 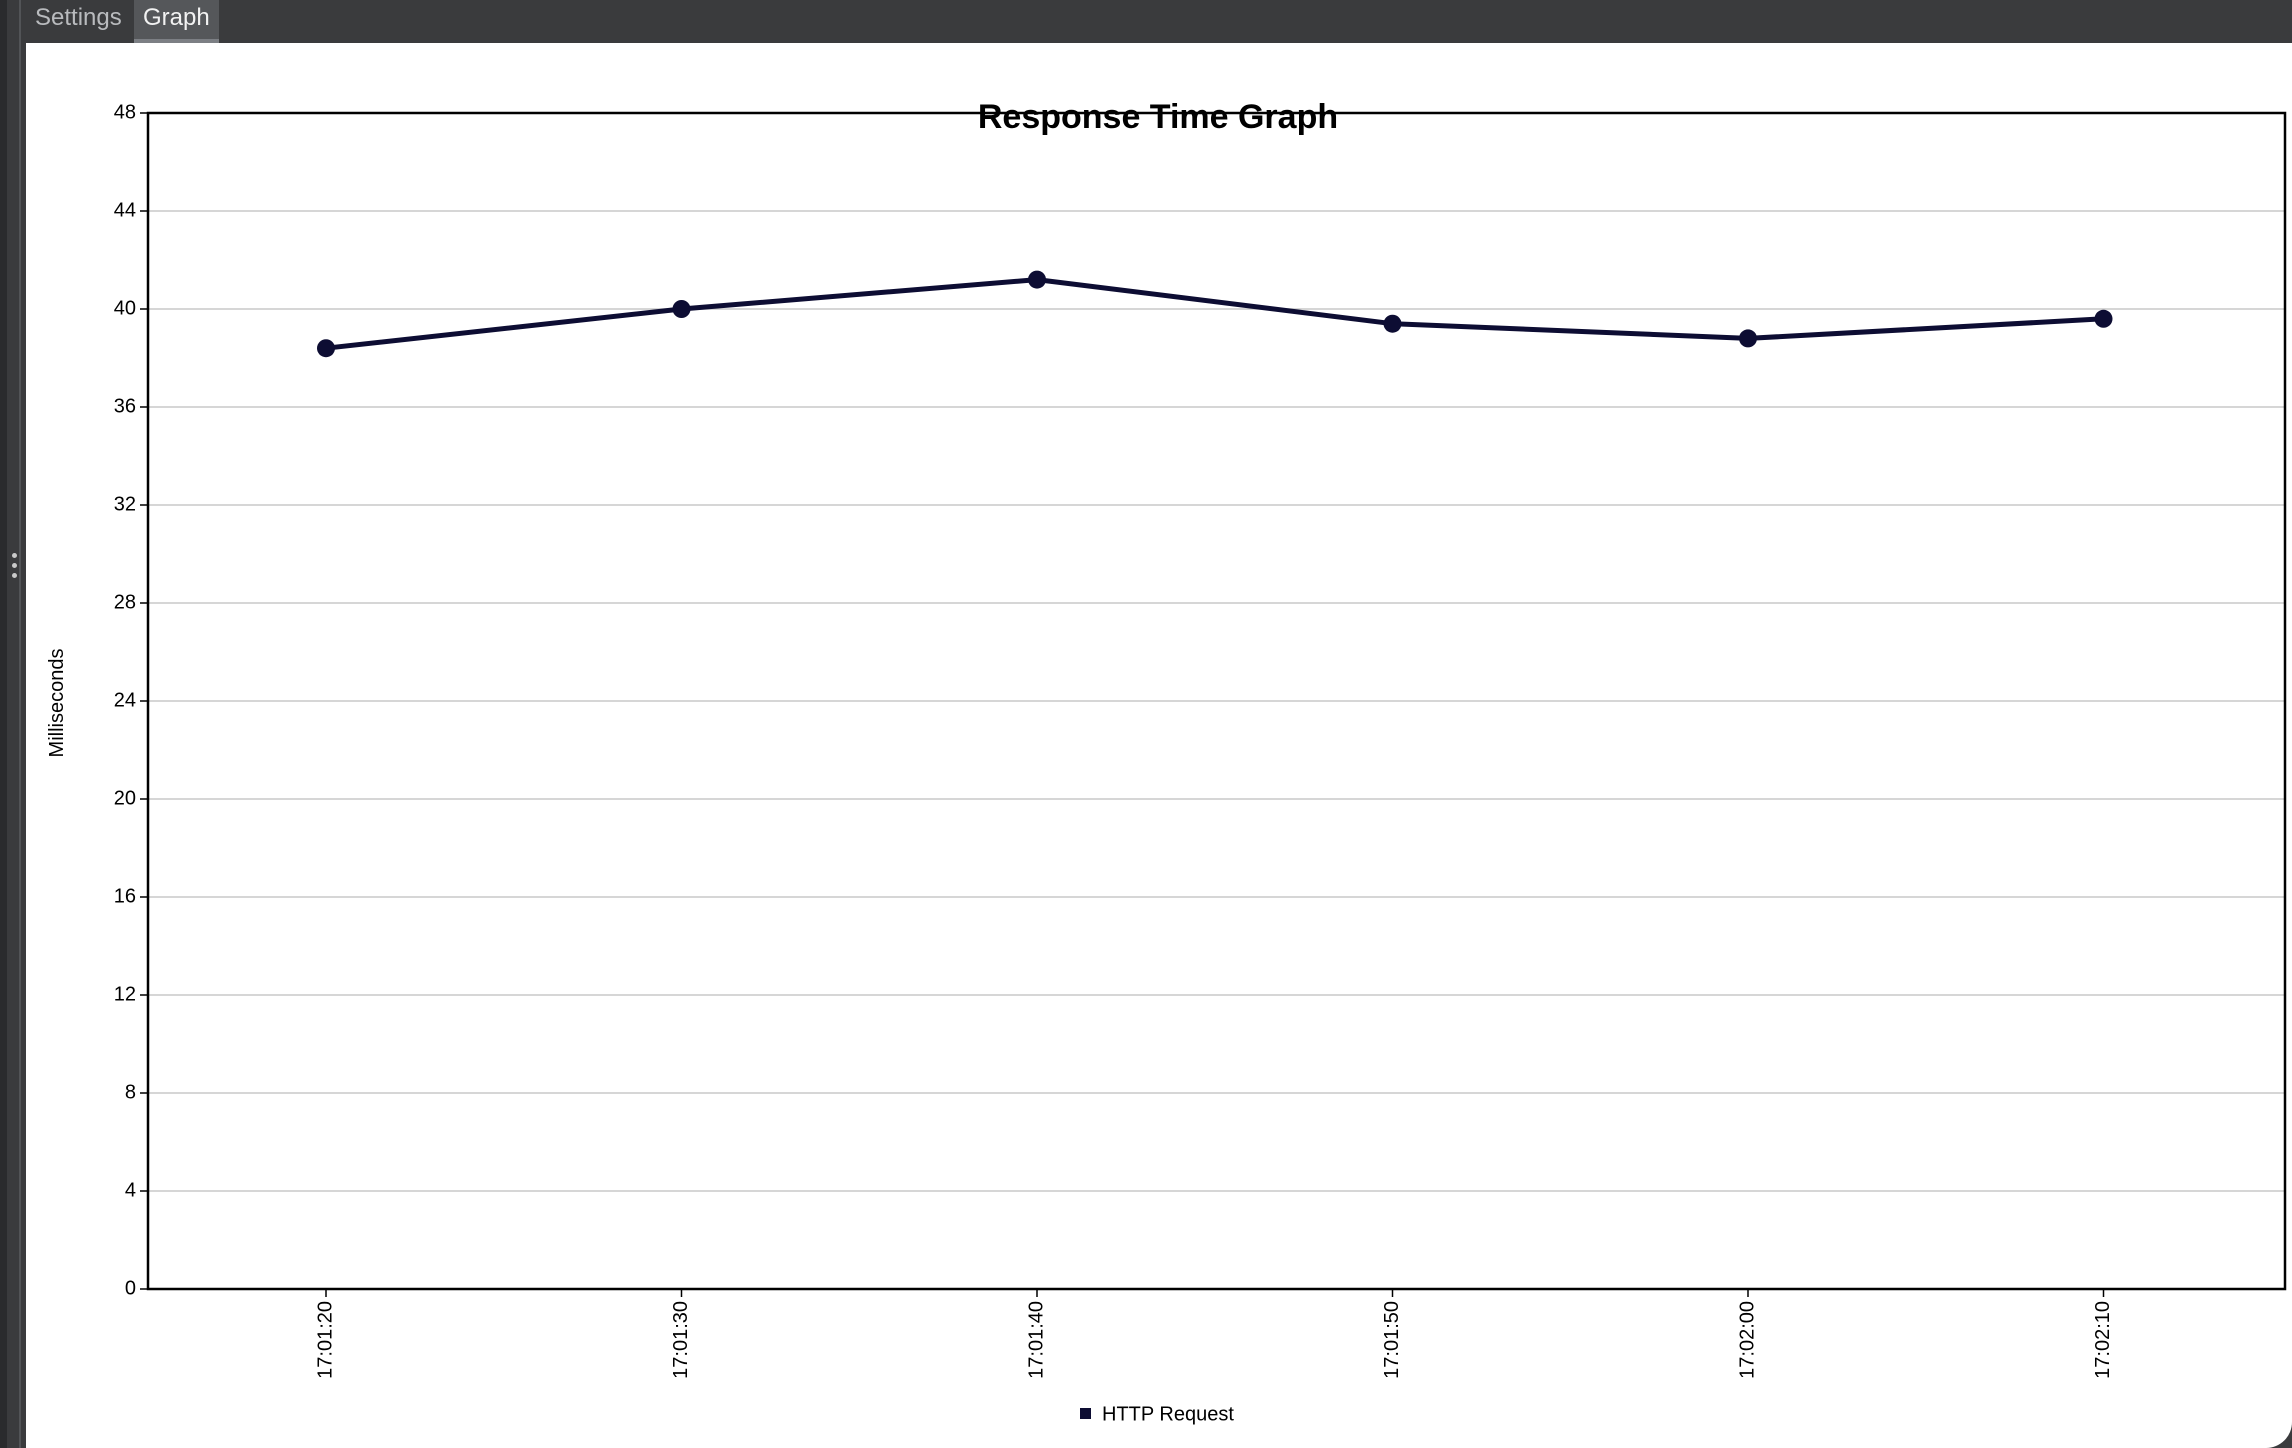 What do you see at coordinates (130, 1190) in the screenshot?
I see `y-tick-label-4: 4` at bounding box center [130, 1190].